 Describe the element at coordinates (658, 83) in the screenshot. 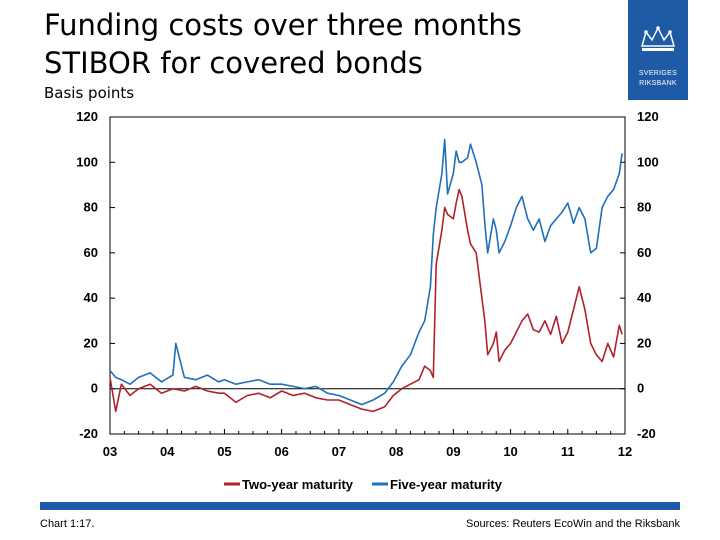

I see `logo-text-2: RIKSBANK` at that location.